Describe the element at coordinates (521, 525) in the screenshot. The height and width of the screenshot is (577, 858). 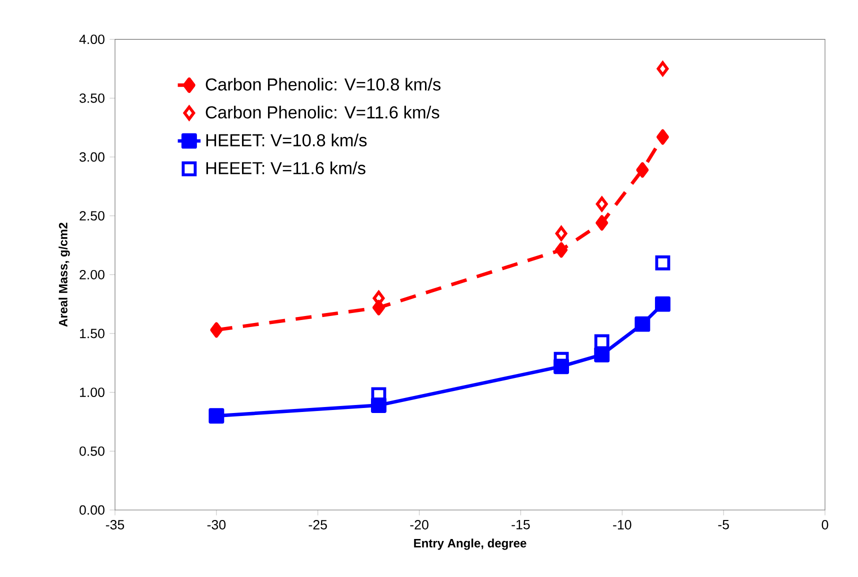
I see `x-tick-label: -15` at that location.